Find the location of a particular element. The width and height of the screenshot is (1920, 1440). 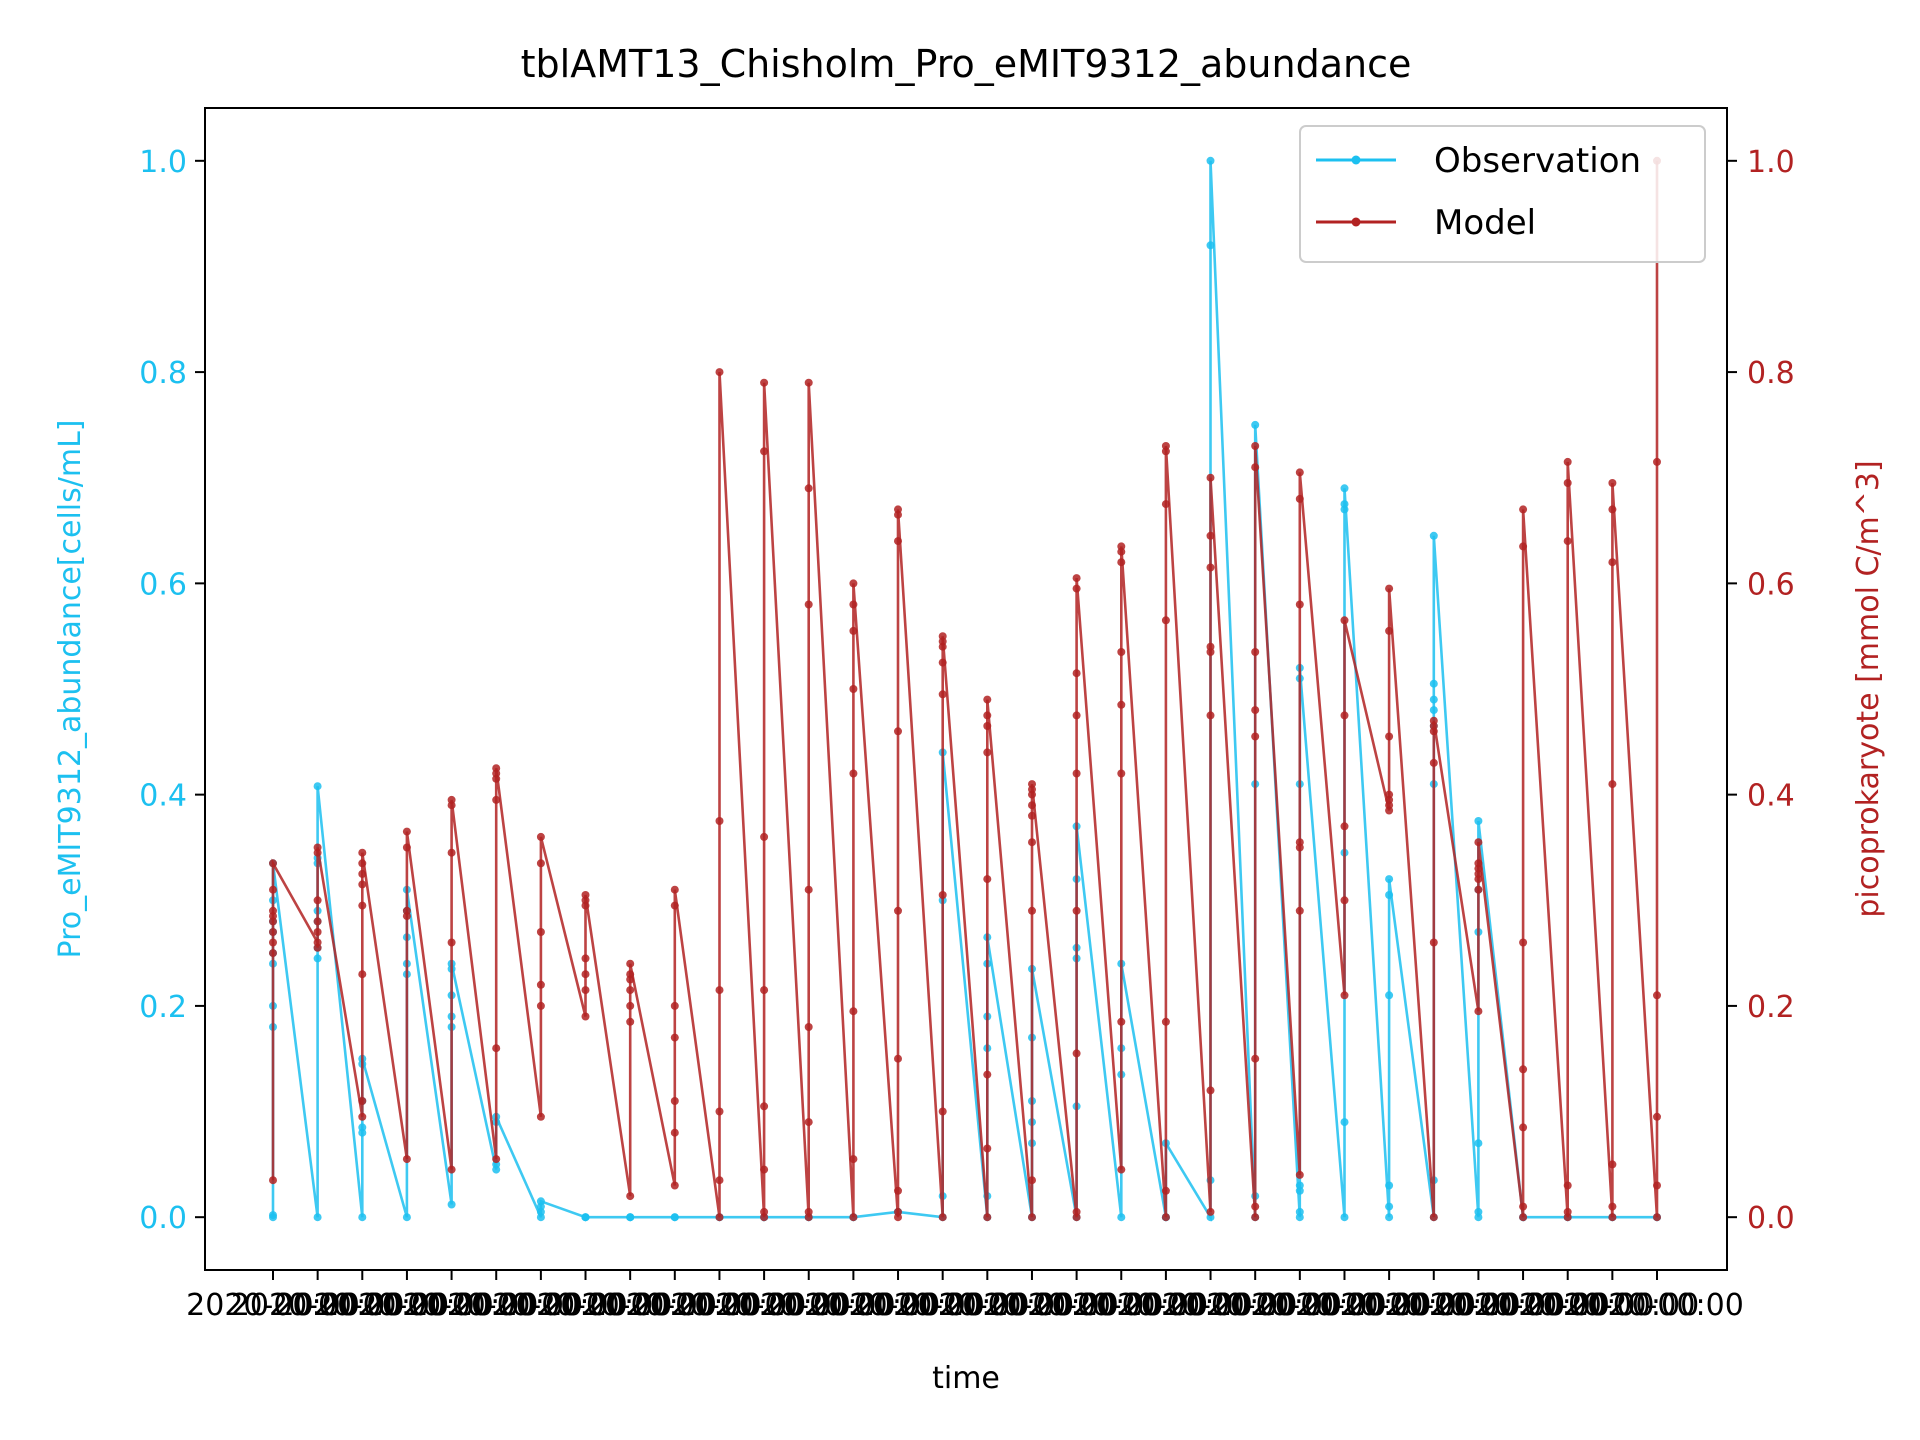

right-y-tick-label: 0.0 is located at coordinates (1771, 1218).